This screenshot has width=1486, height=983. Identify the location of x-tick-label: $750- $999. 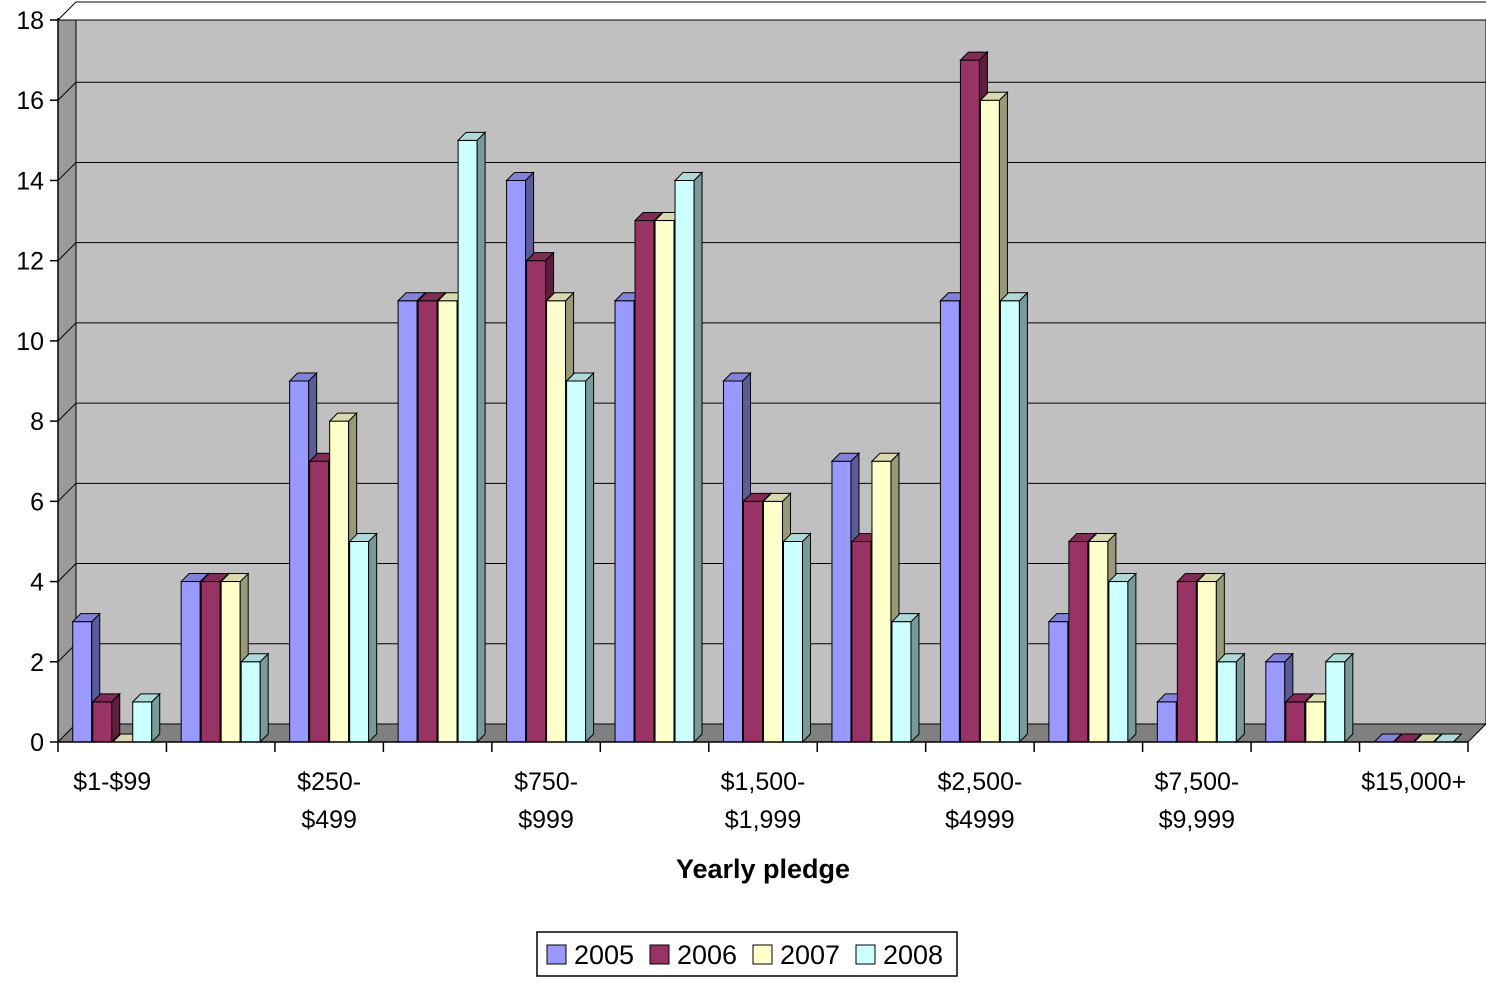
(546, 801).